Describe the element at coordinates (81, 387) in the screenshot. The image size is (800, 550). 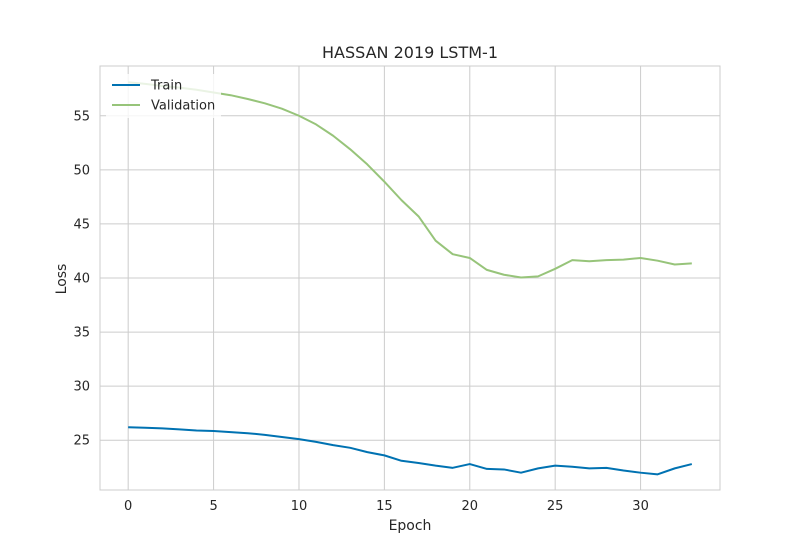
I see `y-tick-label: 30` at that location.